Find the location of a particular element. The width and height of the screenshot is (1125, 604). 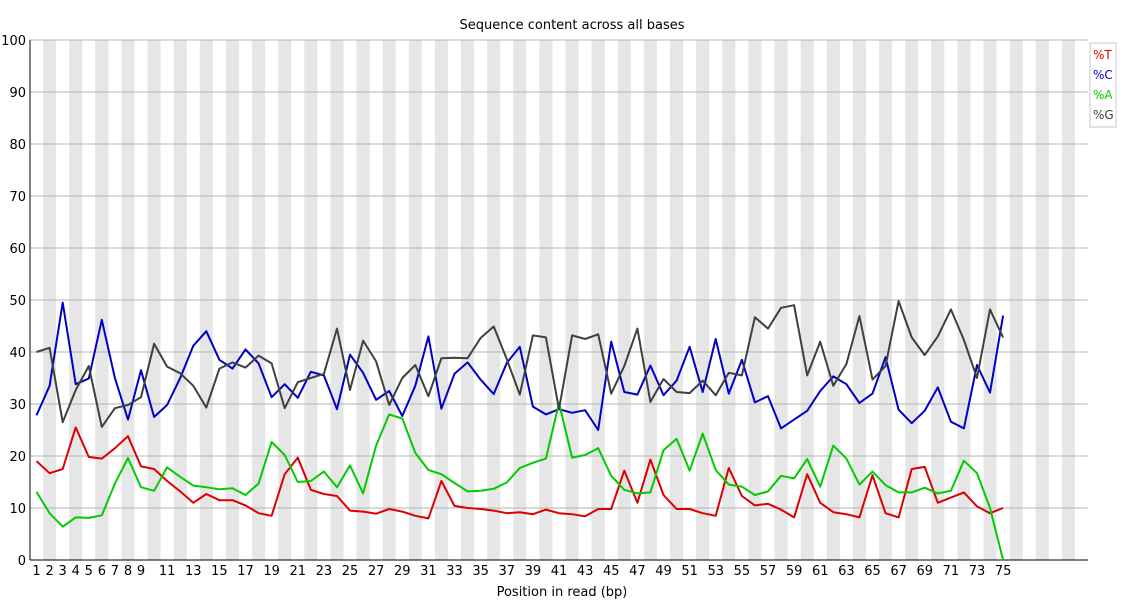

series-line-t is located at coordinates (519, 473).